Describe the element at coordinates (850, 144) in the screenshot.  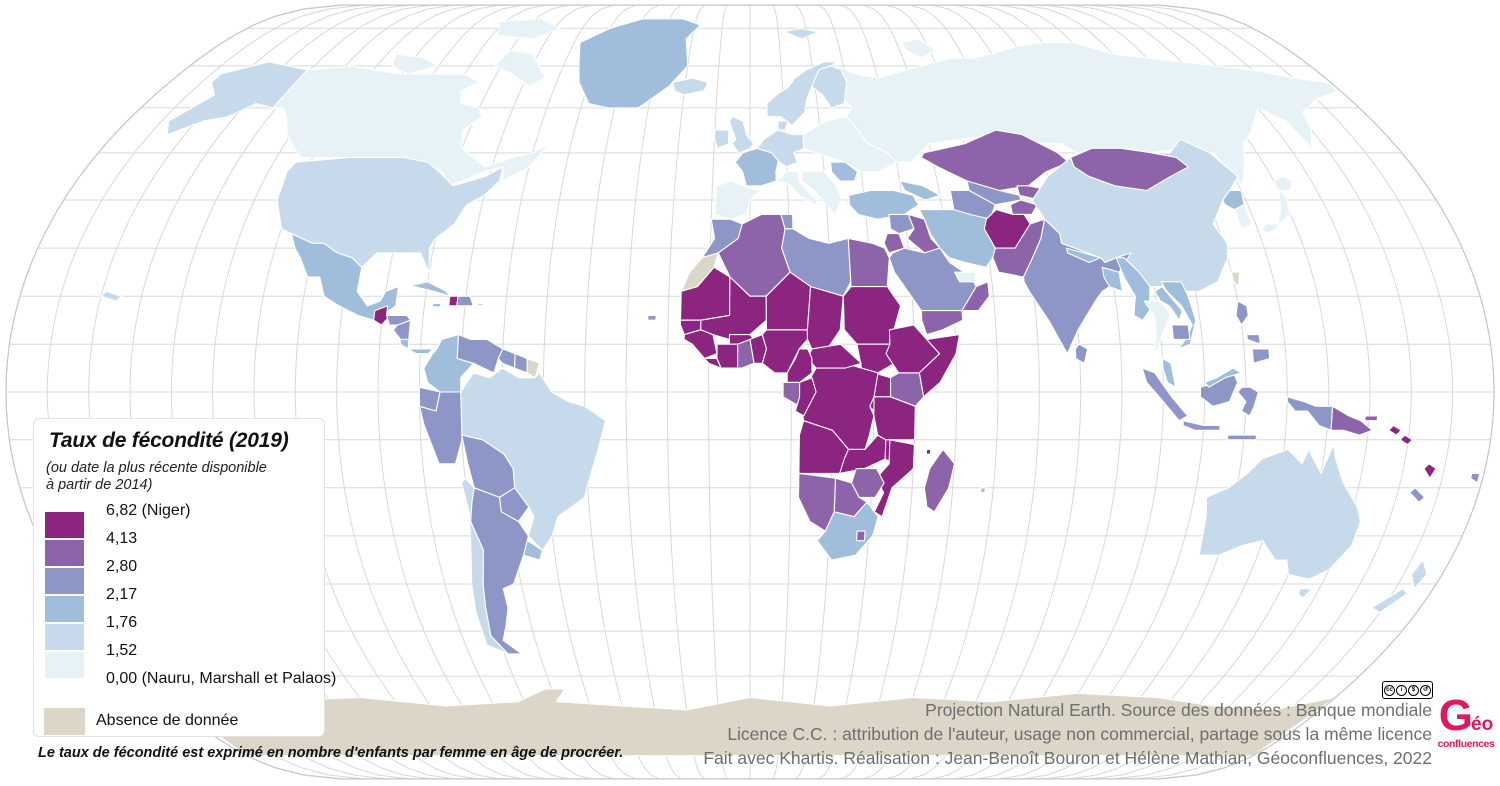
I see `country-east_europe` at that location.